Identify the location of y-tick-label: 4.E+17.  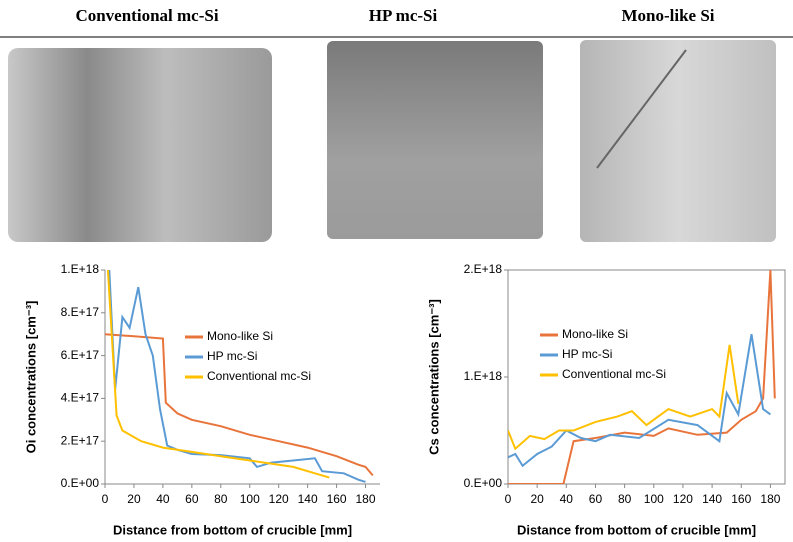
(80, 398).